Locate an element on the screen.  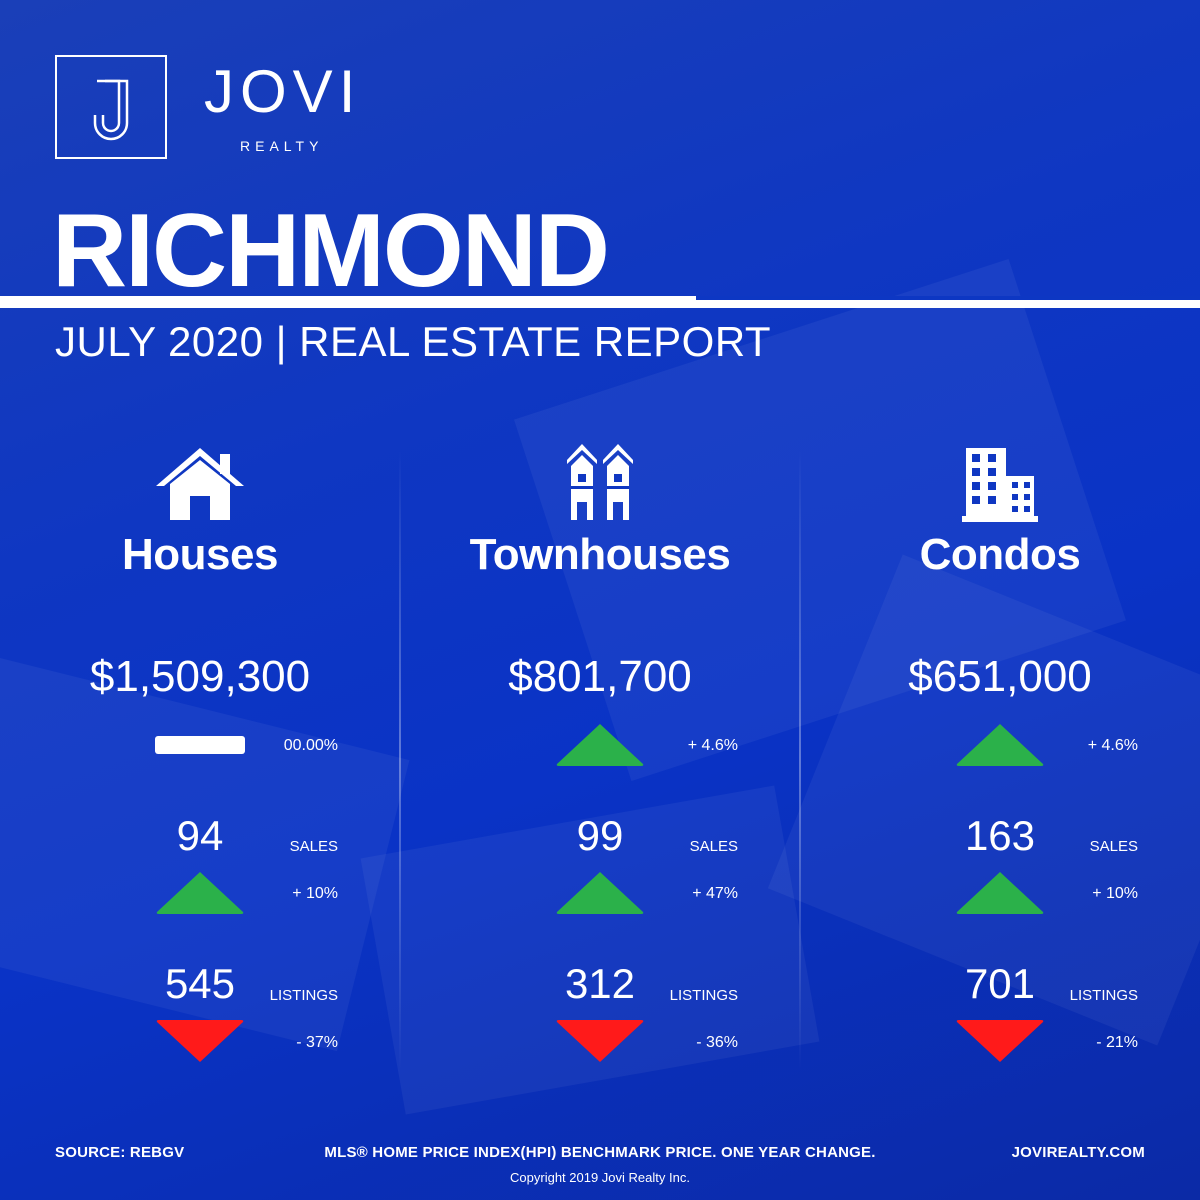
price-change: 00.00% is located at coordinates (310, 745).